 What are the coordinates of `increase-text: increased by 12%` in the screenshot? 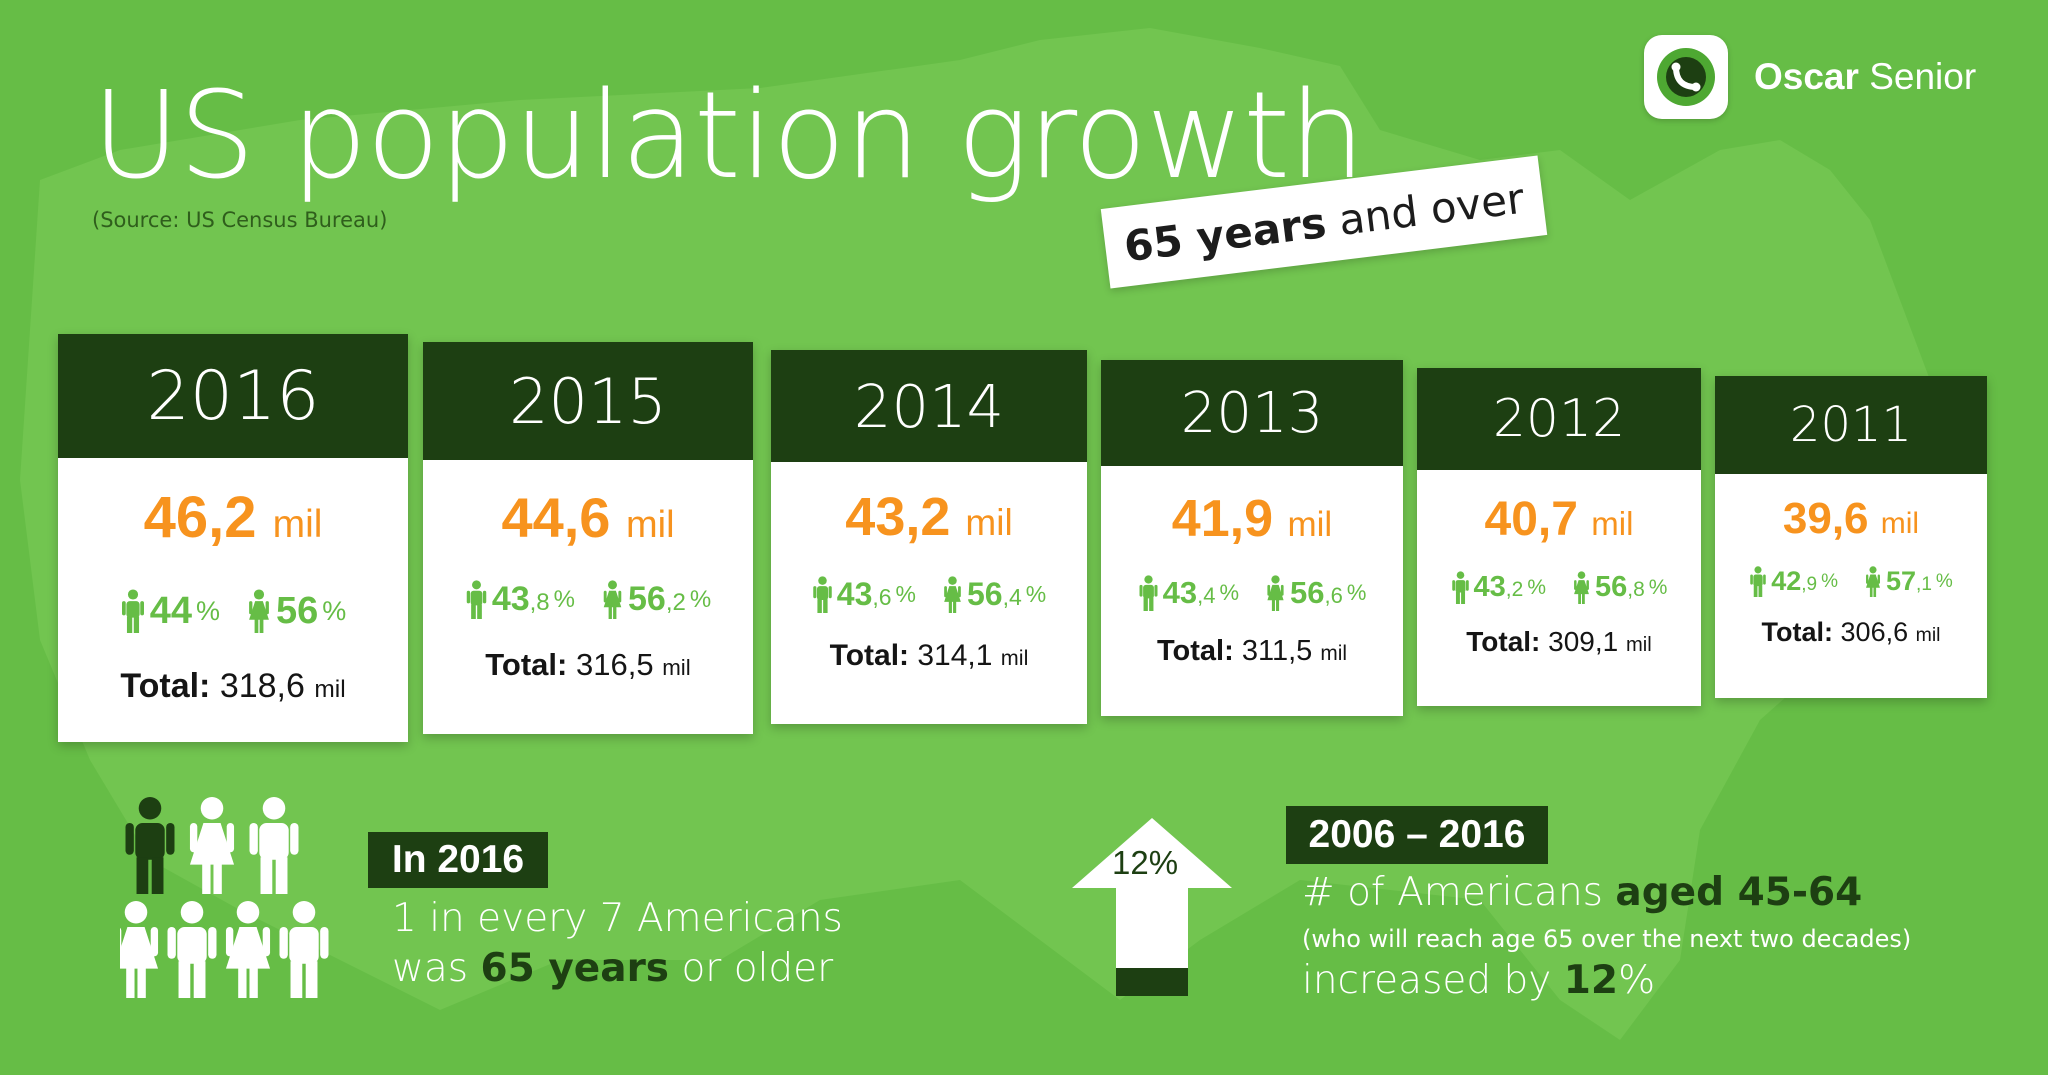 It's located at (1479, 980).